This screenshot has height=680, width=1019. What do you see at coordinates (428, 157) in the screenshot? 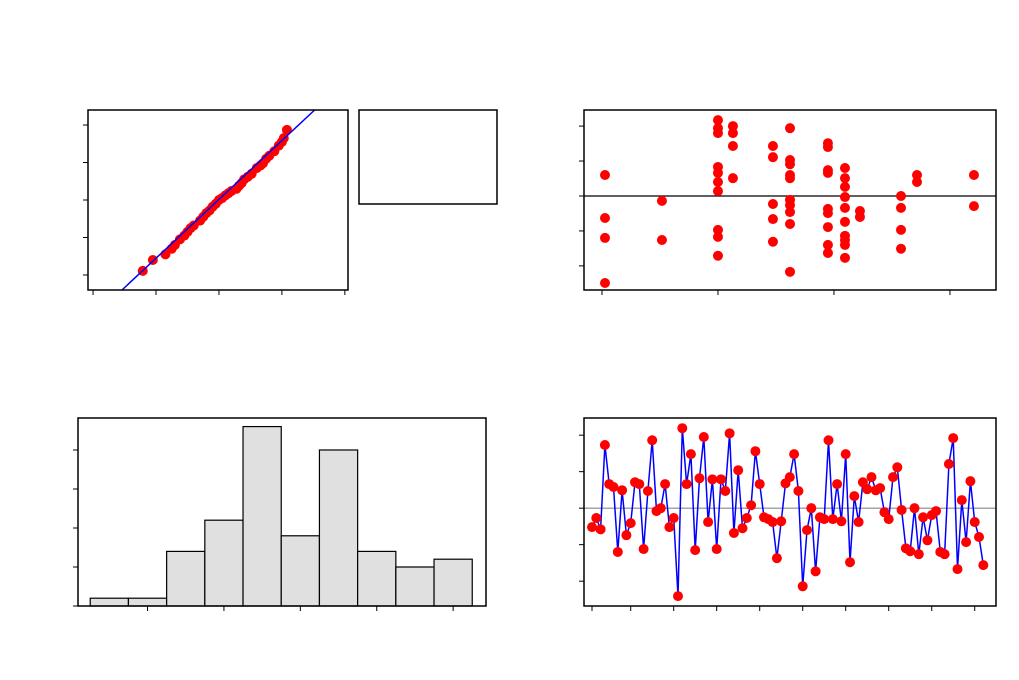
I see `empty-box` at bounding box center [428, 157].